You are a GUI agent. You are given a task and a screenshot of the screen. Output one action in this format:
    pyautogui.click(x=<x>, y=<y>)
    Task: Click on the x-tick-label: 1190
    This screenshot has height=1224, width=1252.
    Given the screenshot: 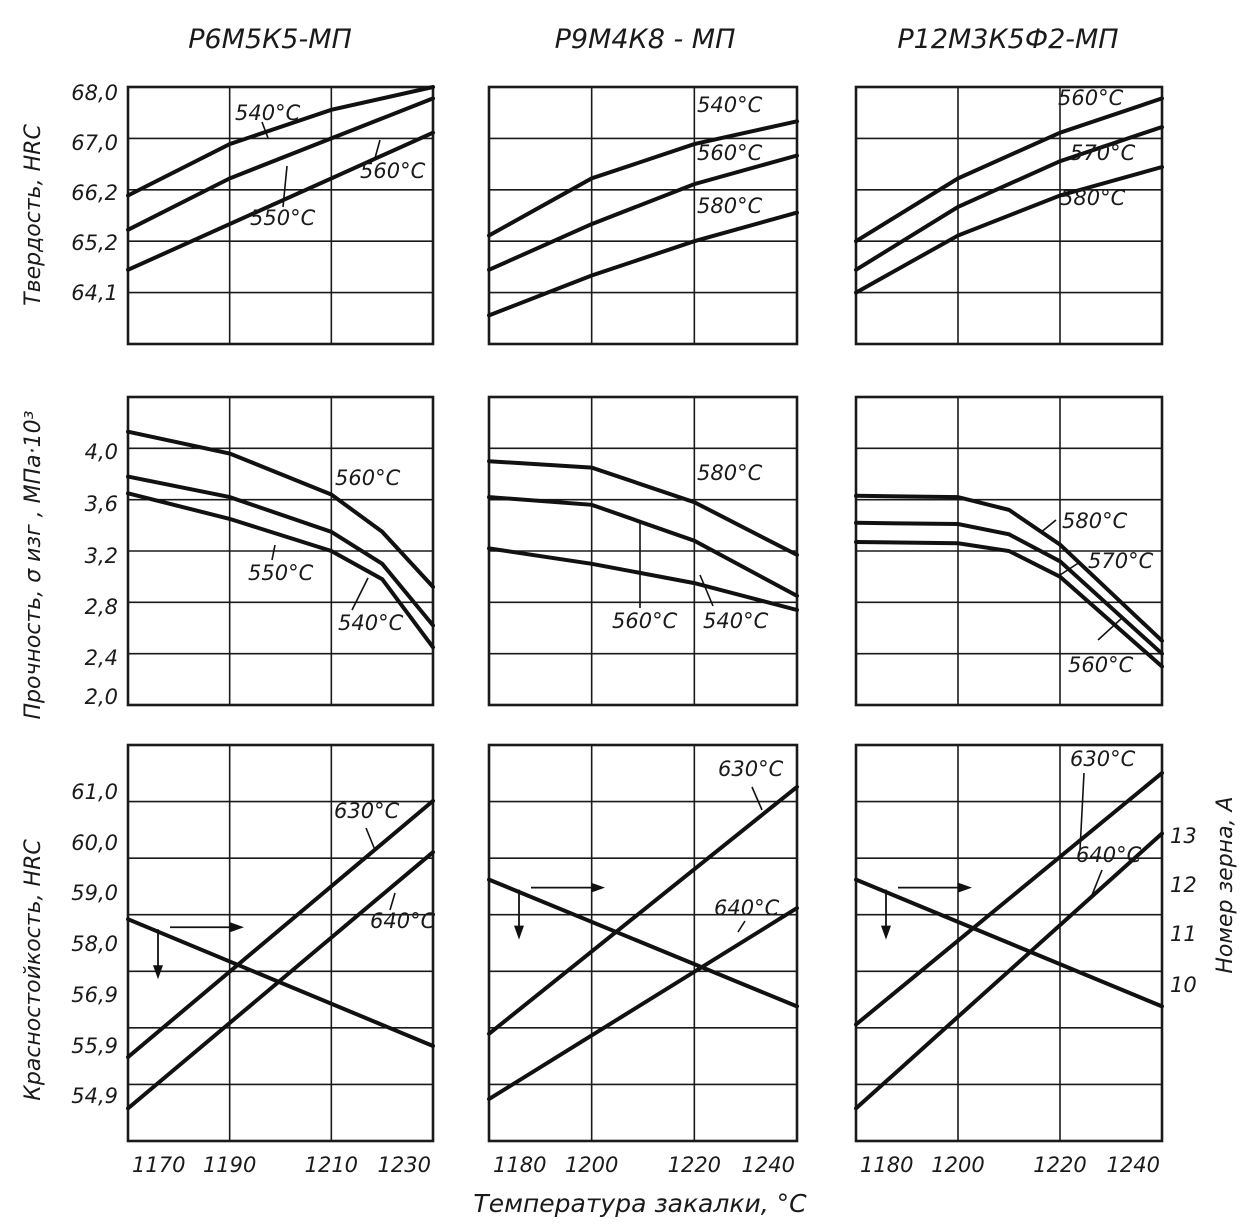 What is the action you would take?
    pyautogui.click(x=229, y=1165)
    